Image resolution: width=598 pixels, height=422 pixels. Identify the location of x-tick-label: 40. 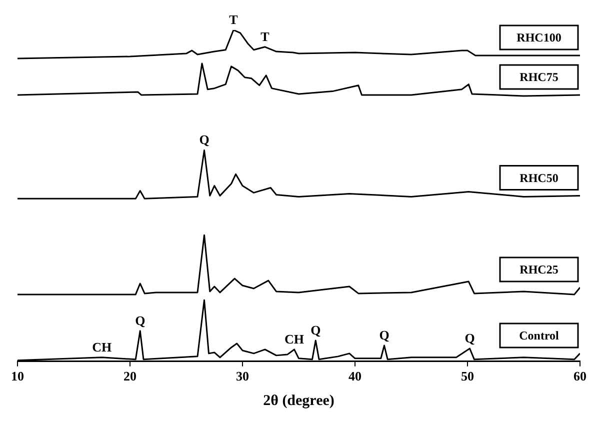
(355, 376).